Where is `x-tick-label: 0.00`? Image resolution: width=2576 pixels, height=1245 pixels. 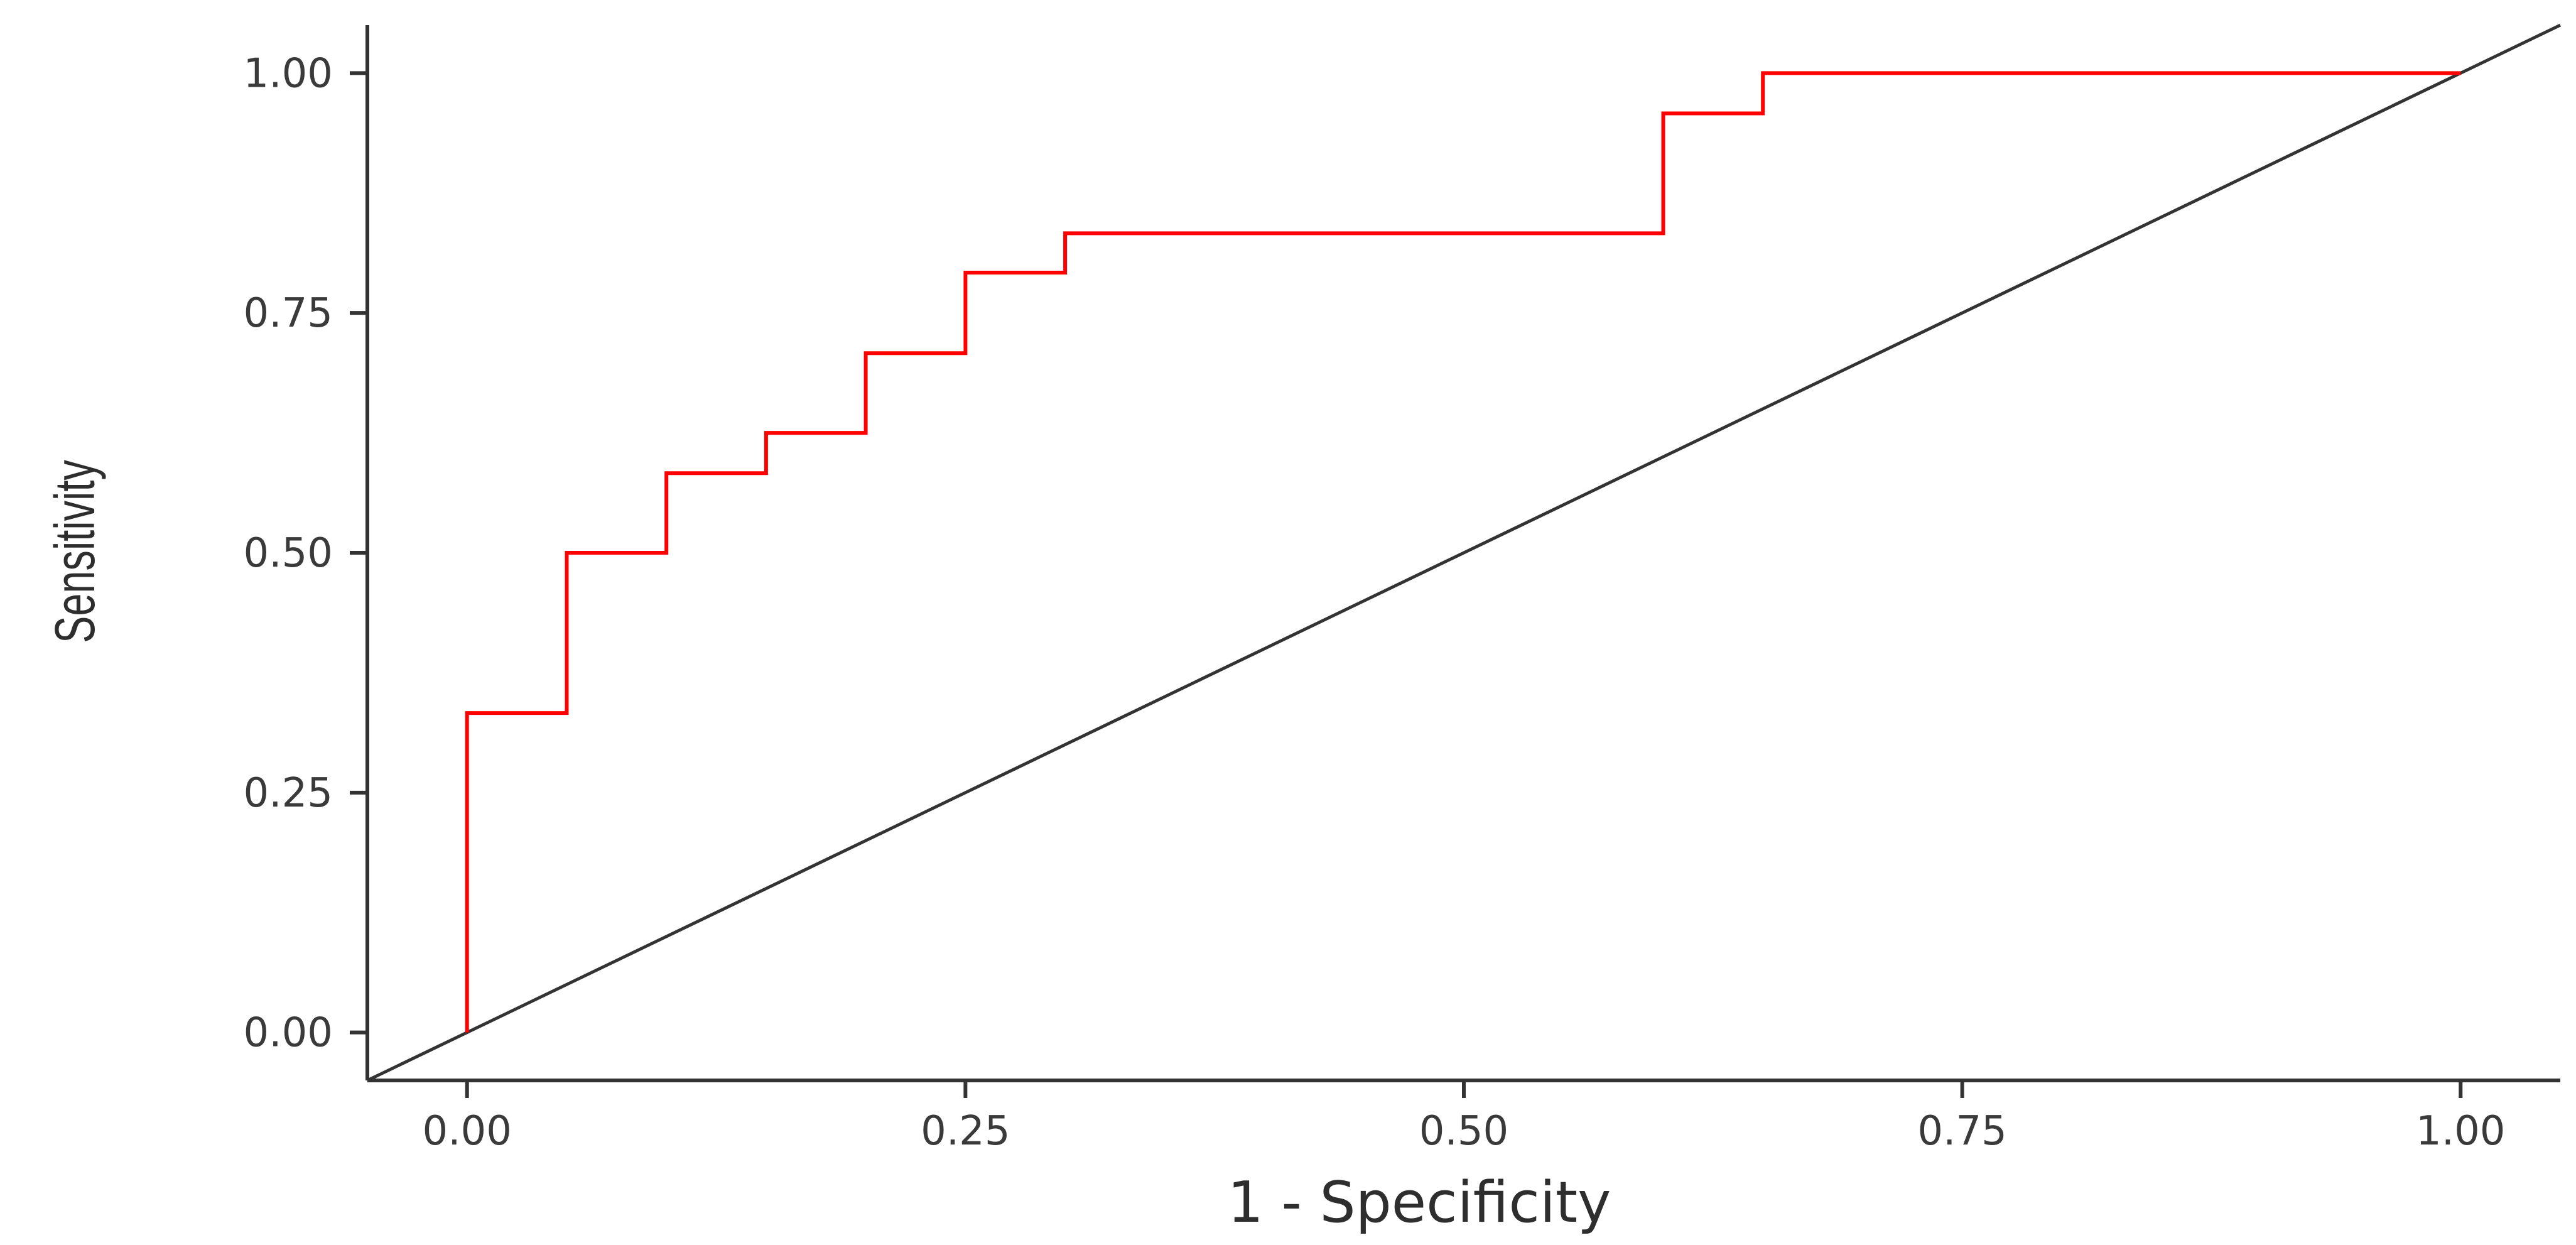 x-tick-label: 0.00 is located at coordinates (467, 1131).